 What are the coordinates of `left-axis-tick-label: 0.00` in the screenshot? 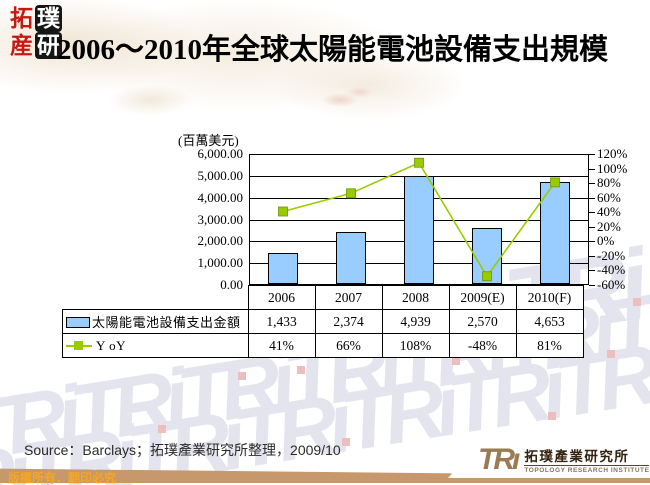 It's located at (231, 284).